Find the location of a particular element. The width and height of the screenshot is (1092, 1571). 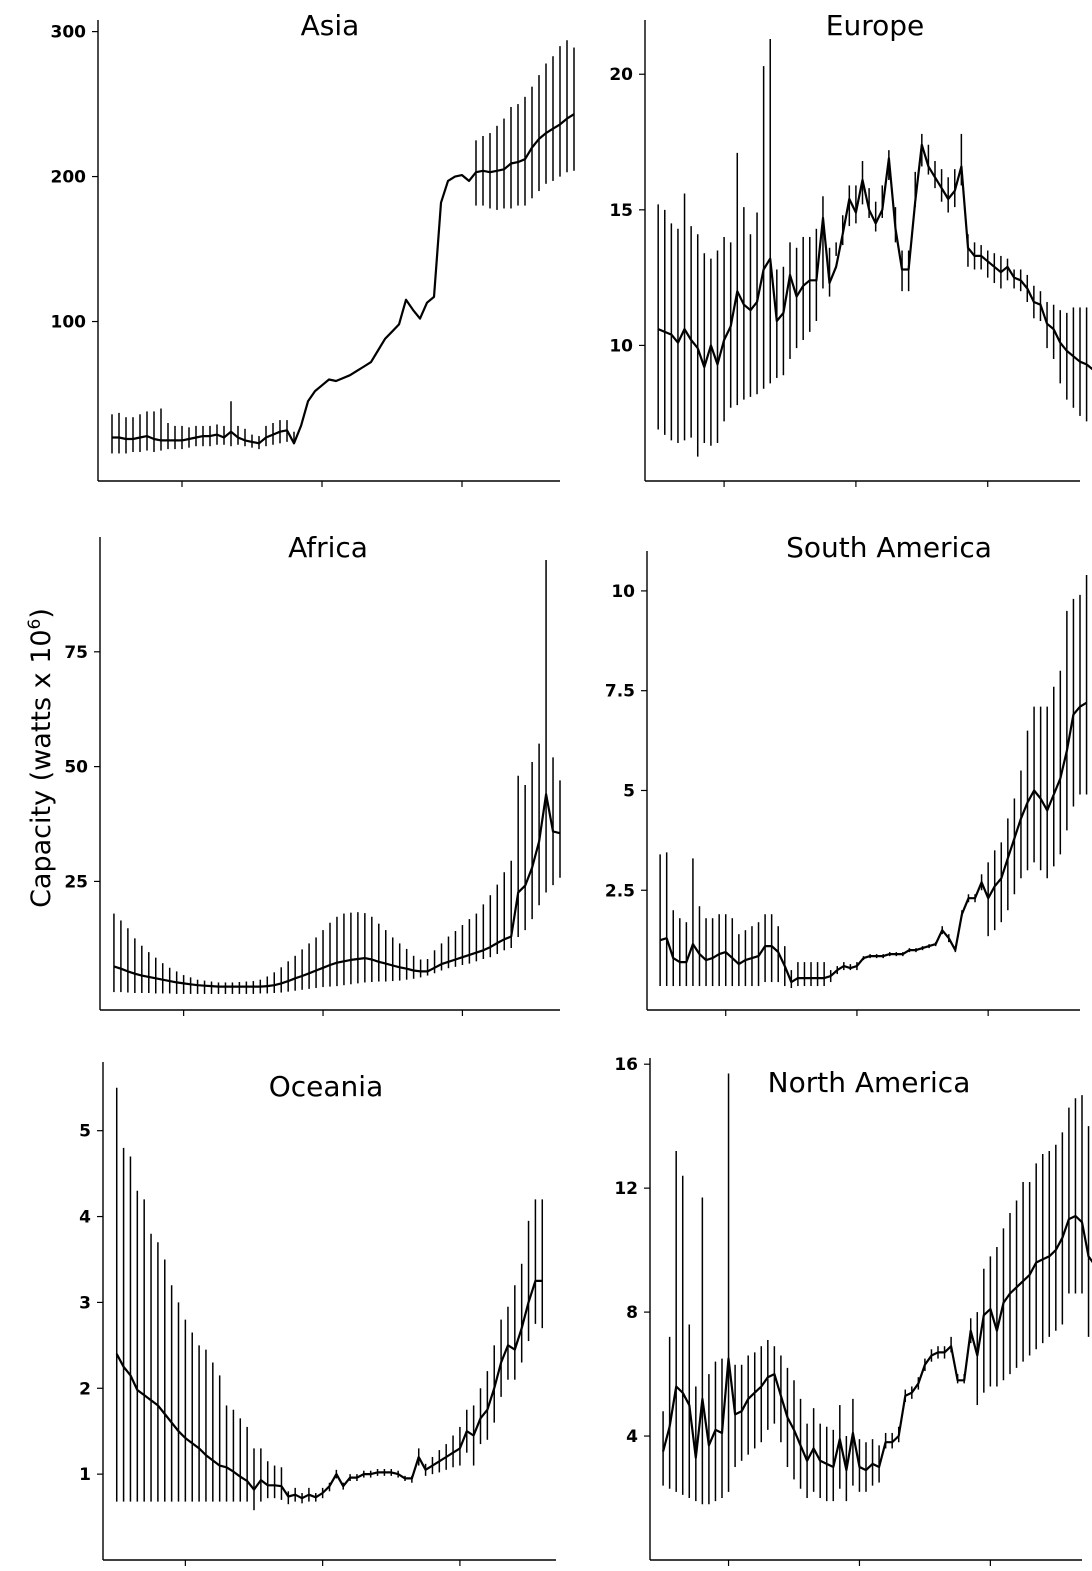

y-axis-label-close: ) is located at coordinates (41, 613).